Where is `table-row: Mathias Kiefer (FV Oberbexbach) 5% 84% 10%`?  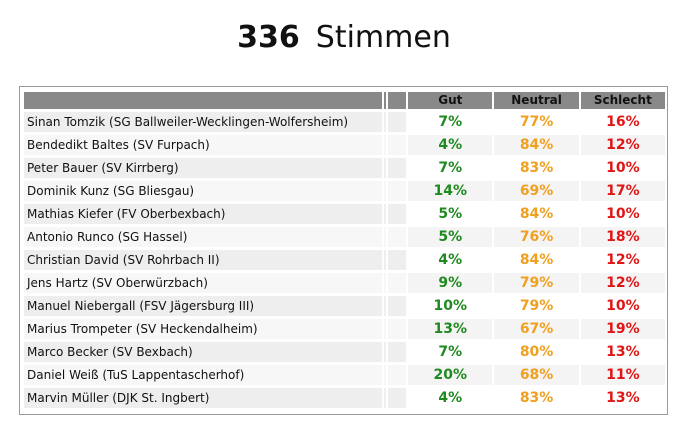 table-row: Mathias Kiefer (FV Oberbexbach) 5% 84% 10% is located at coordinates (344, 214).